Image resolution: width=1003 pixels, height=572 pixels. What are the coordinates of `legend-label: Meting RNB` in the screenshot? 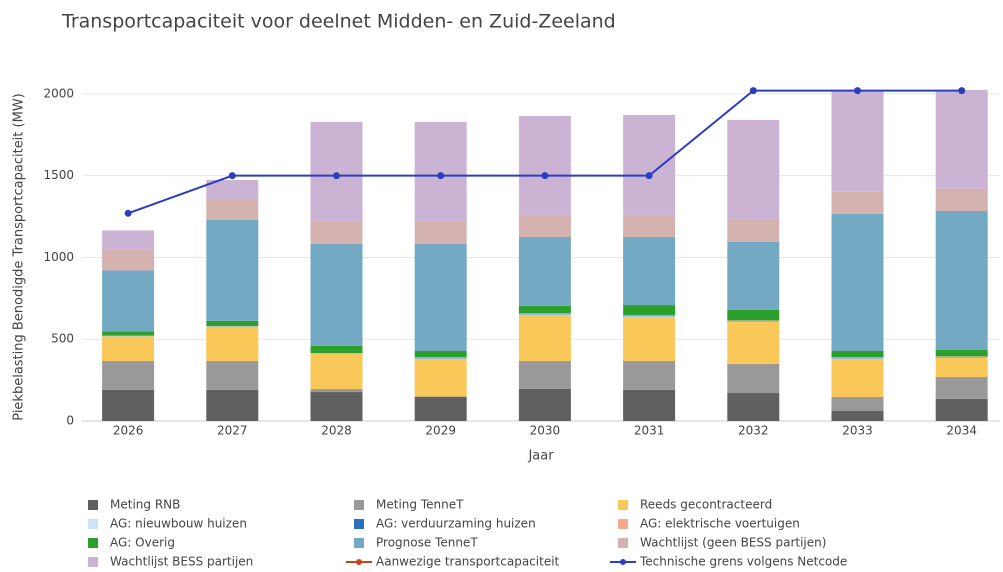 It's located at (145, 505).